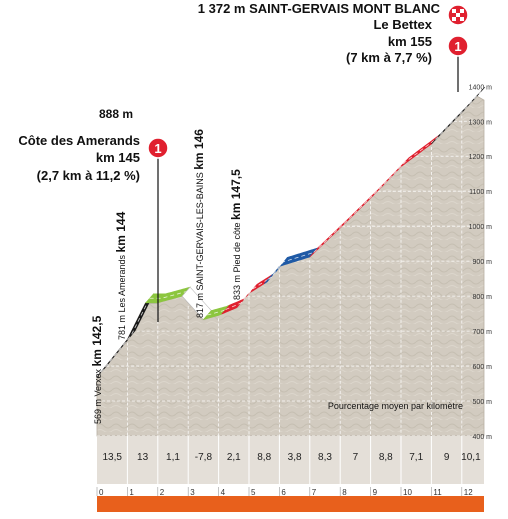 The width and height of the screenshot is (508, 519). I want to click on summit-2-category-badge, so click(458, 46).